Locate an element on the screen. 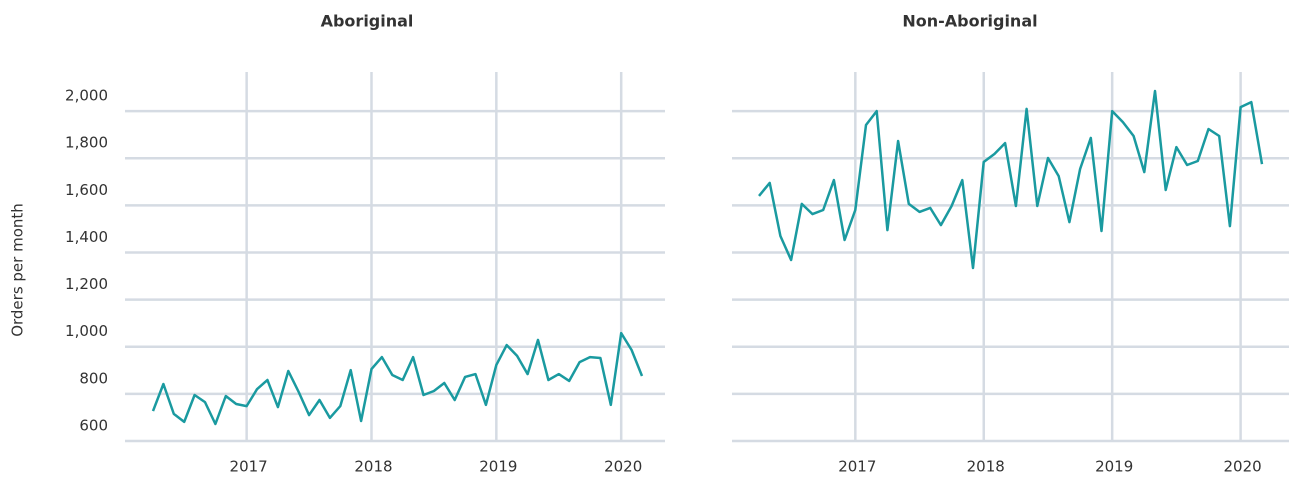 The width and height of the screenshot is (1289, 477). y-tick-label: 800 is located at coordinates (93, 378).